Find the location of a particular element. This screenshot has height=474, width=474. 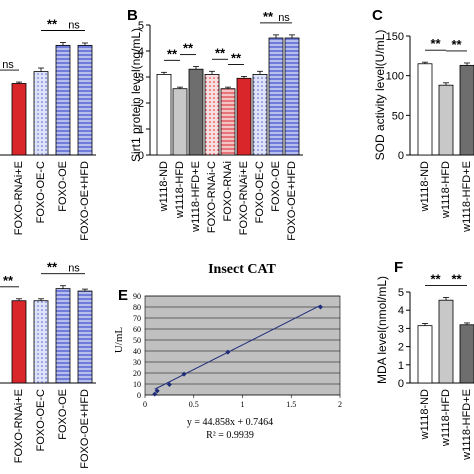

x-category-label: FOXO-RNAi is located at coordinates (228, 191).